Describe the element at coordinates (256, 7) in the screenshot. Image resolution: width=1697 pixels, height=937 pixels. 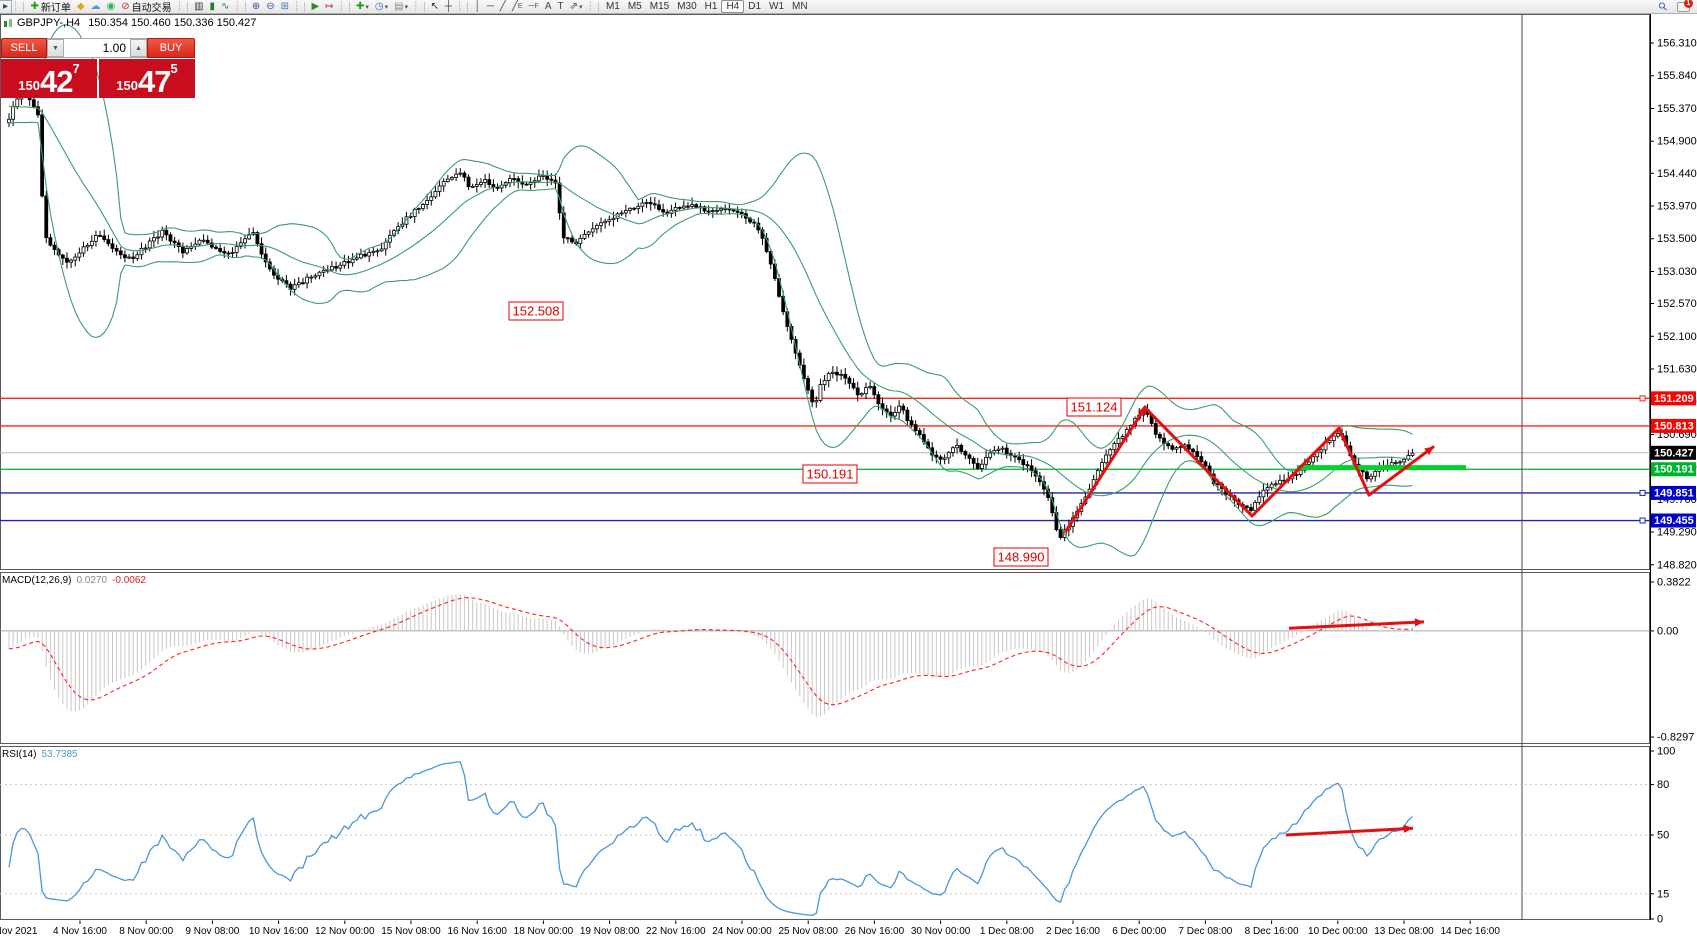
I see `zoom-in-button: ⊕` at that location.